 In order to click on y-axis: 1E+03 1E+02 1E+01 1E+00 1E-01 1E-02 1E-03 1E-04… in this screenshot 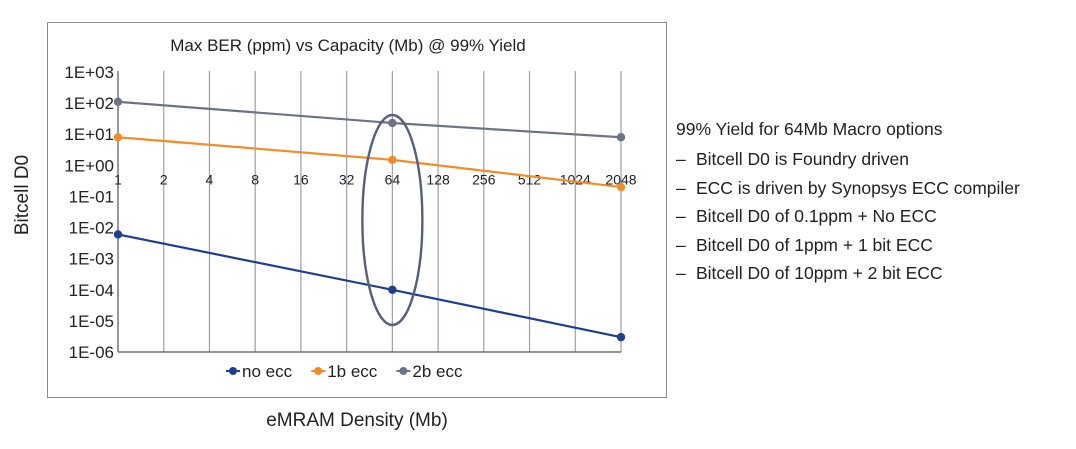, I will do `click(91, 212)`.